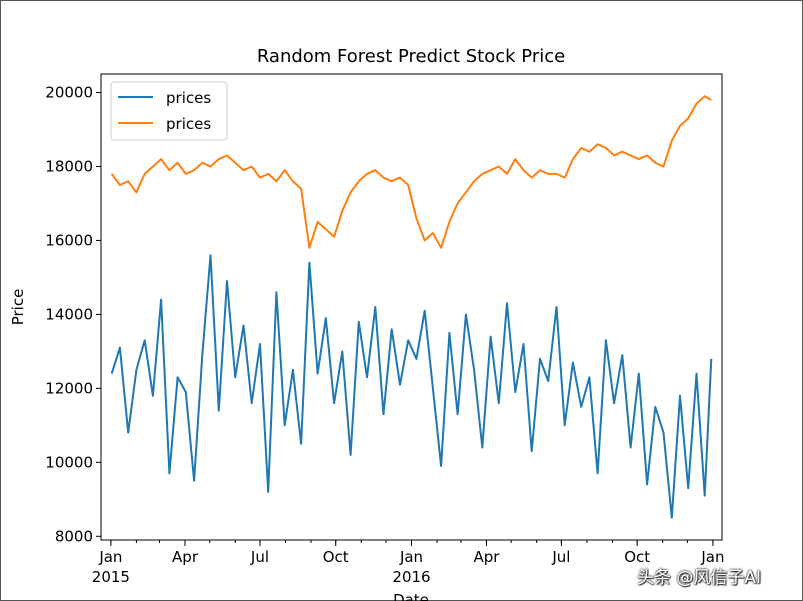  I want to click on chart-title: Random Forest Predict Stock Price, so click(411, 56).